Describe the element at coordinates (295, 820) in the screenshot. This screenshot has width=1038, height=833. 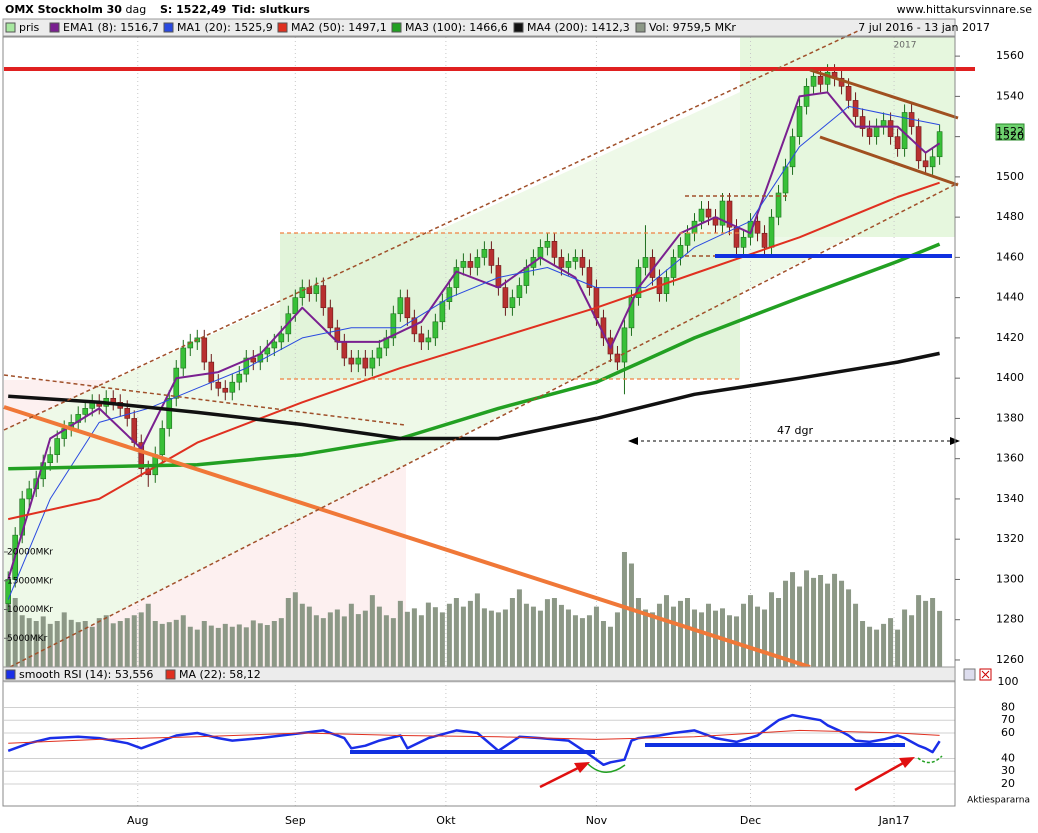
I see `x-tick-label: Sep` at that location.